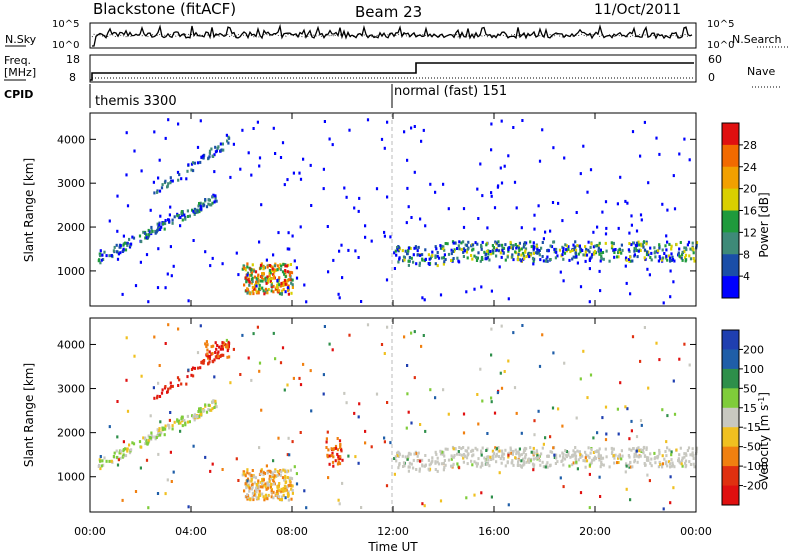 Image resolution: width=800 pixels, height=554 pixels. I want to click on freq-label-2: [MHz], so click(20, 72).